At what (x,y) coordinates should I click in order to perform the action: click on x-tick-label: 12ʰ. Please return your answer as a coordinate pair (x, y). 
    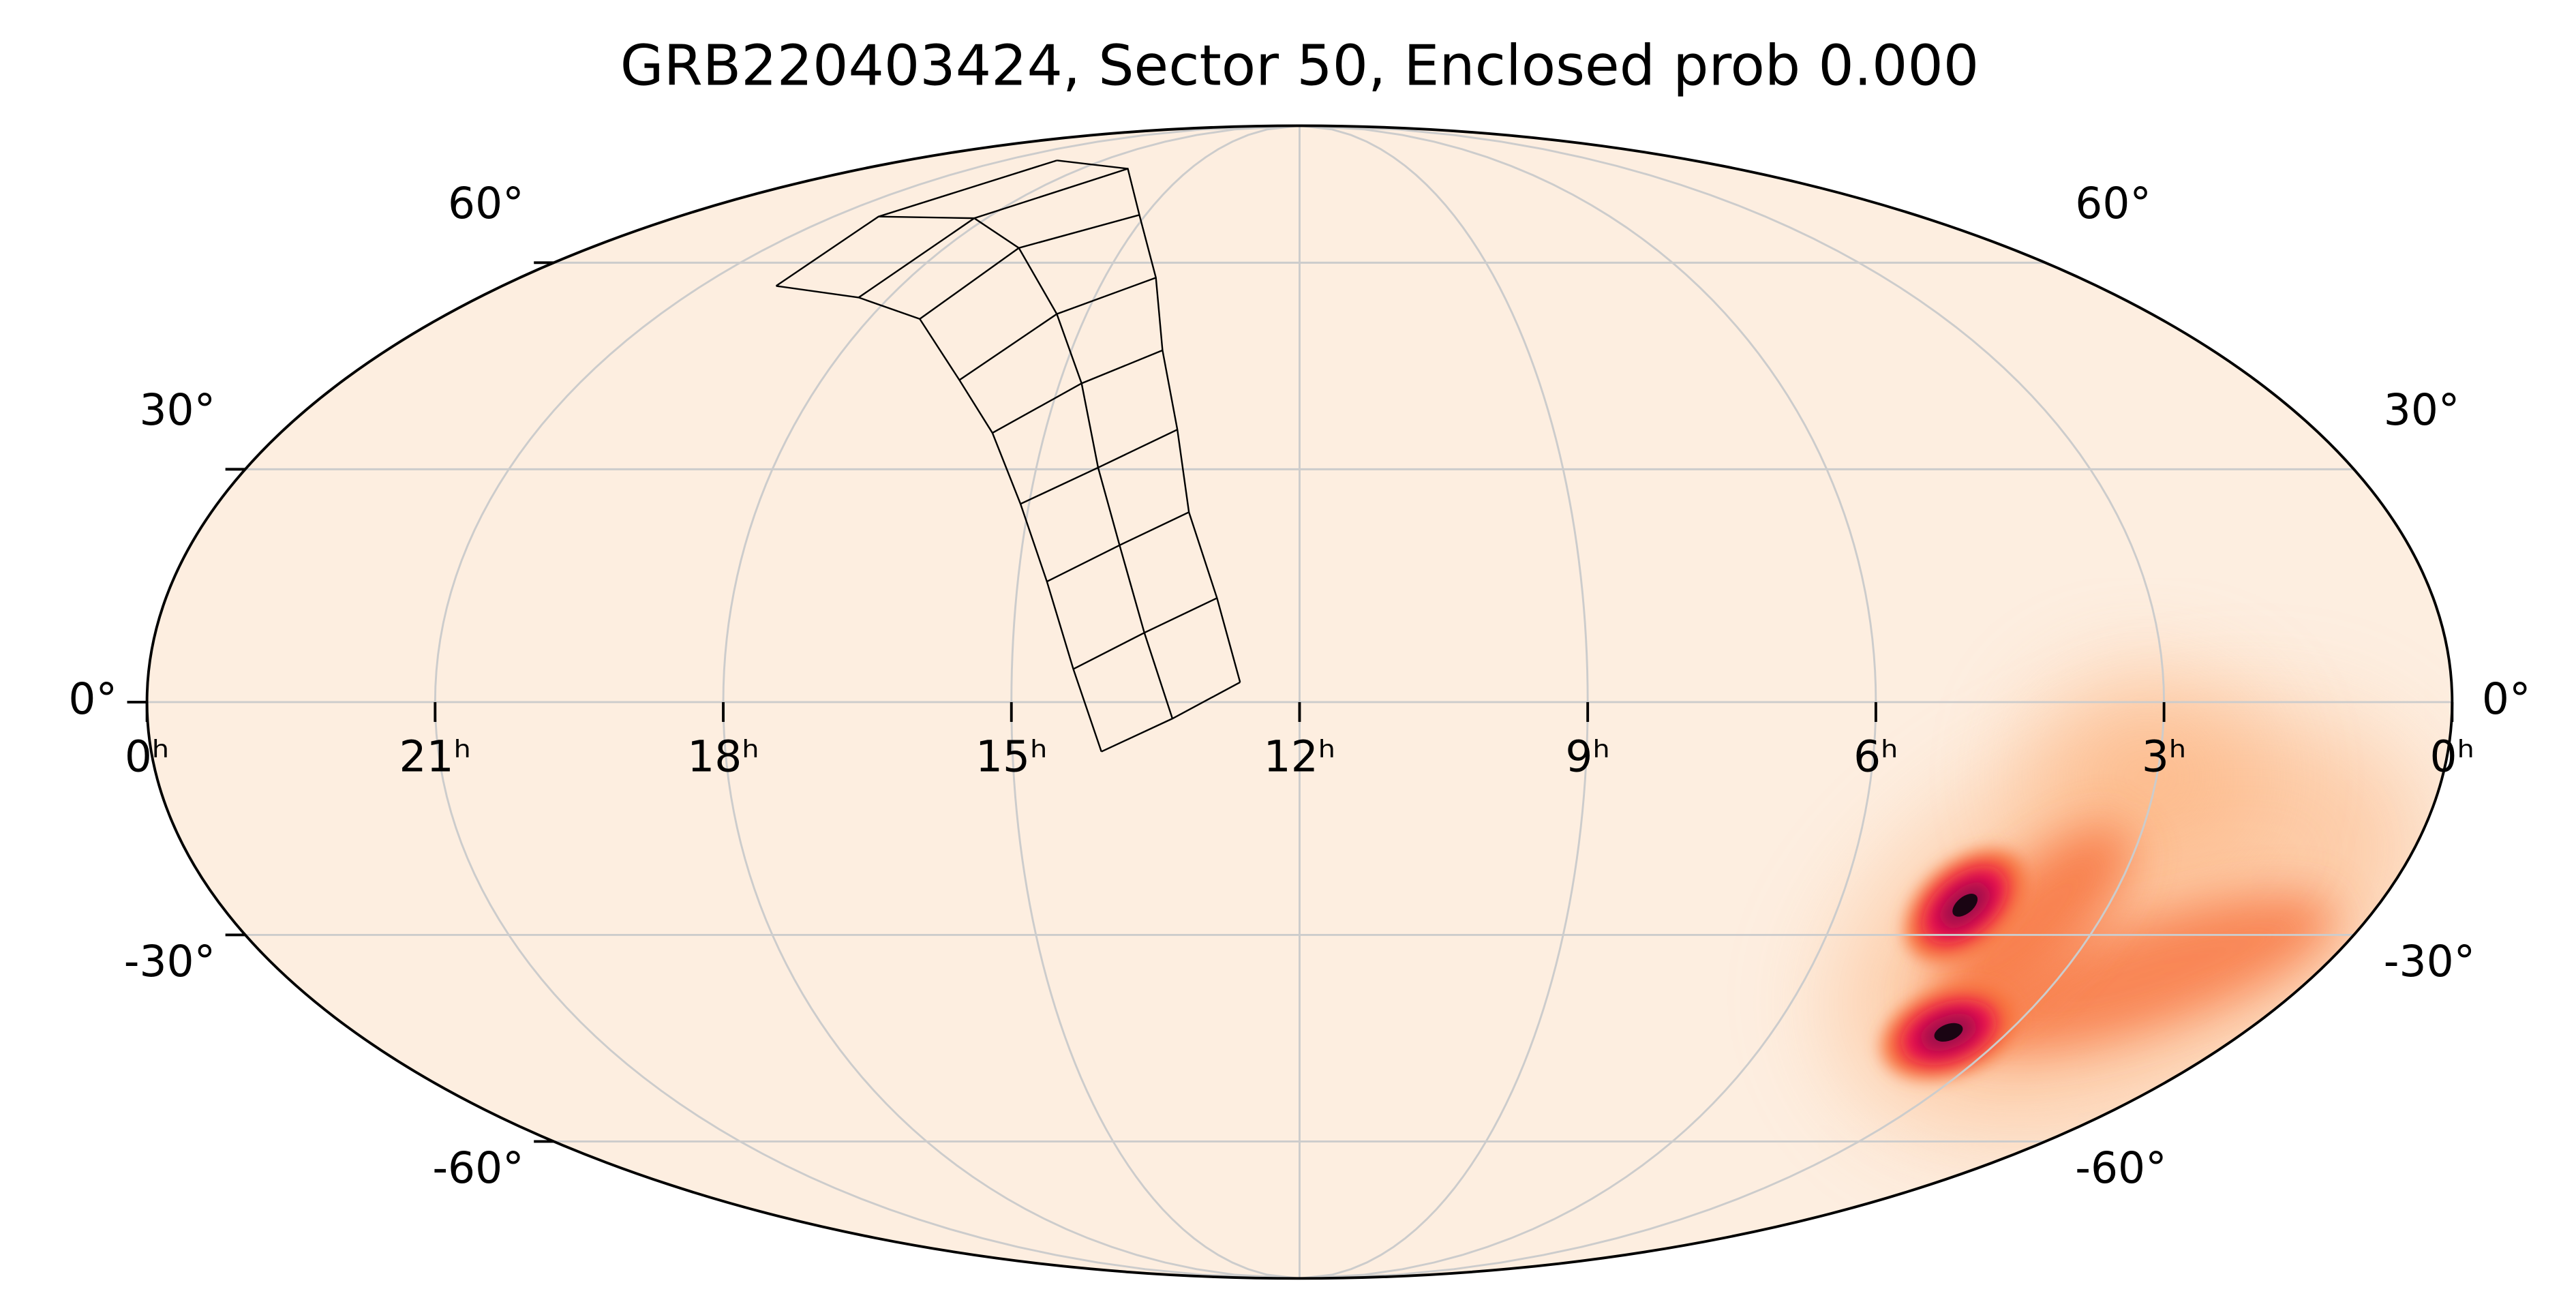
    Looking at the image, I should click on (1300, 757).